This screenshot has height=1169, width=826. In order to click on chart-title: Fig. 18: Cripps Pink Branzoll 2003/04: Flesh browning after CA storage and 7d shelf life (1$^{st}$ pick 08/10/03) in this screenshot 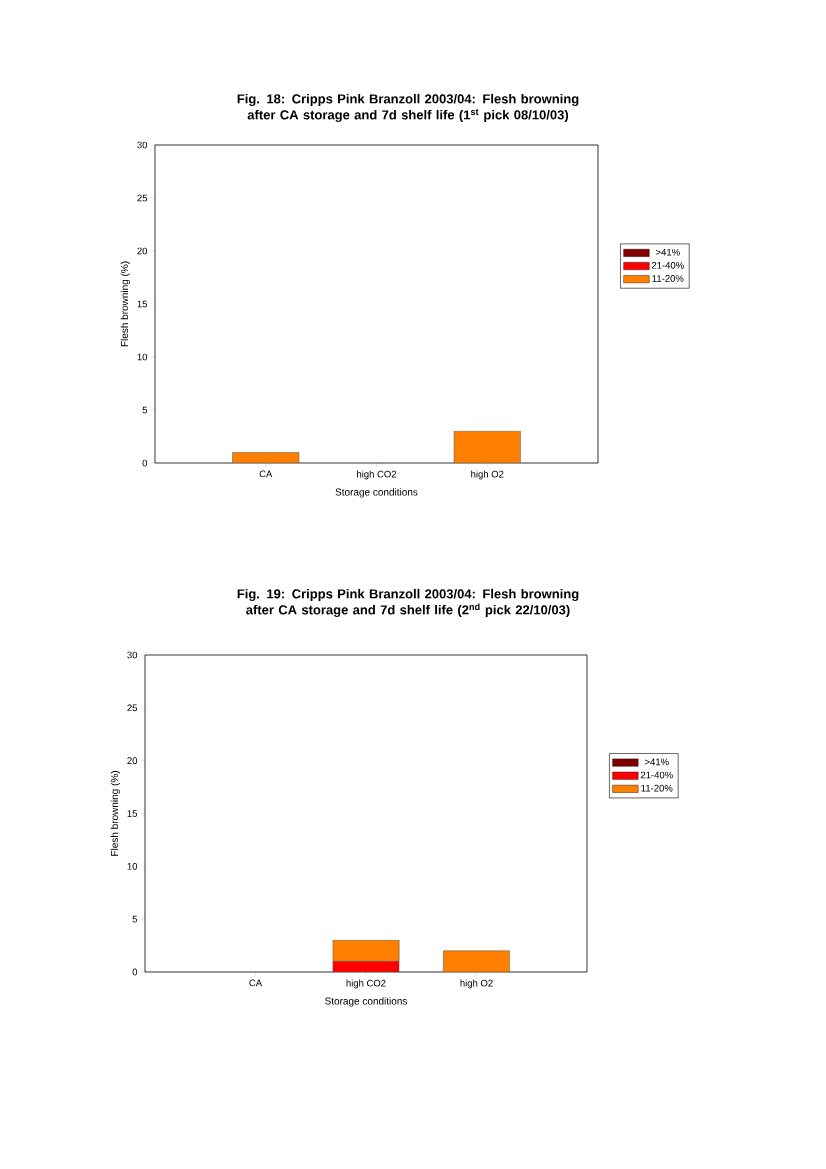, I will do `click(408, 108)`.